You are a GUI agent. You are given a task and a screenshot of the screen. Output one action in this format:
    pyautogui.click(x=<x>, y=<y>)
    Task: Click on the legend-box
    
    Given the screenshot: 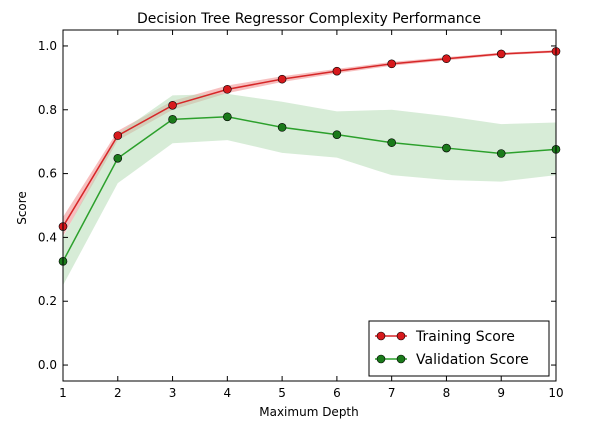 What is the action you would take?
    pyautogui.click(x=459, y=348)
    